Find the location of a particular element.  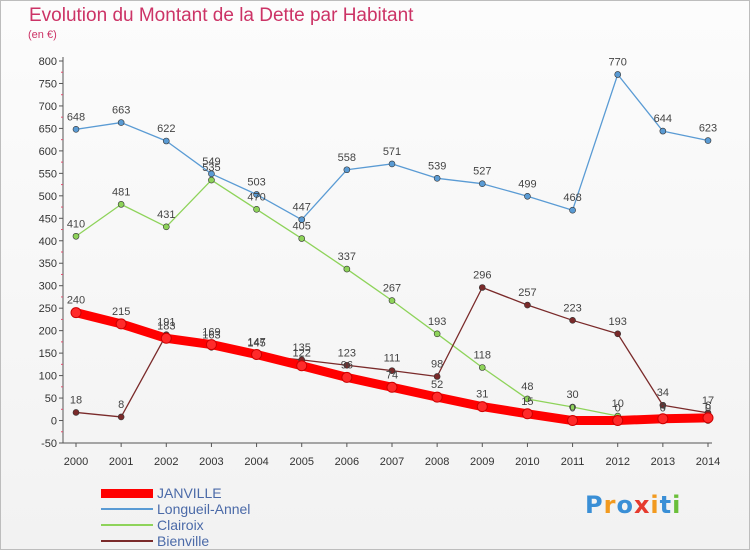

data-label-bienville: 145 is located at coordinates (256, 343).